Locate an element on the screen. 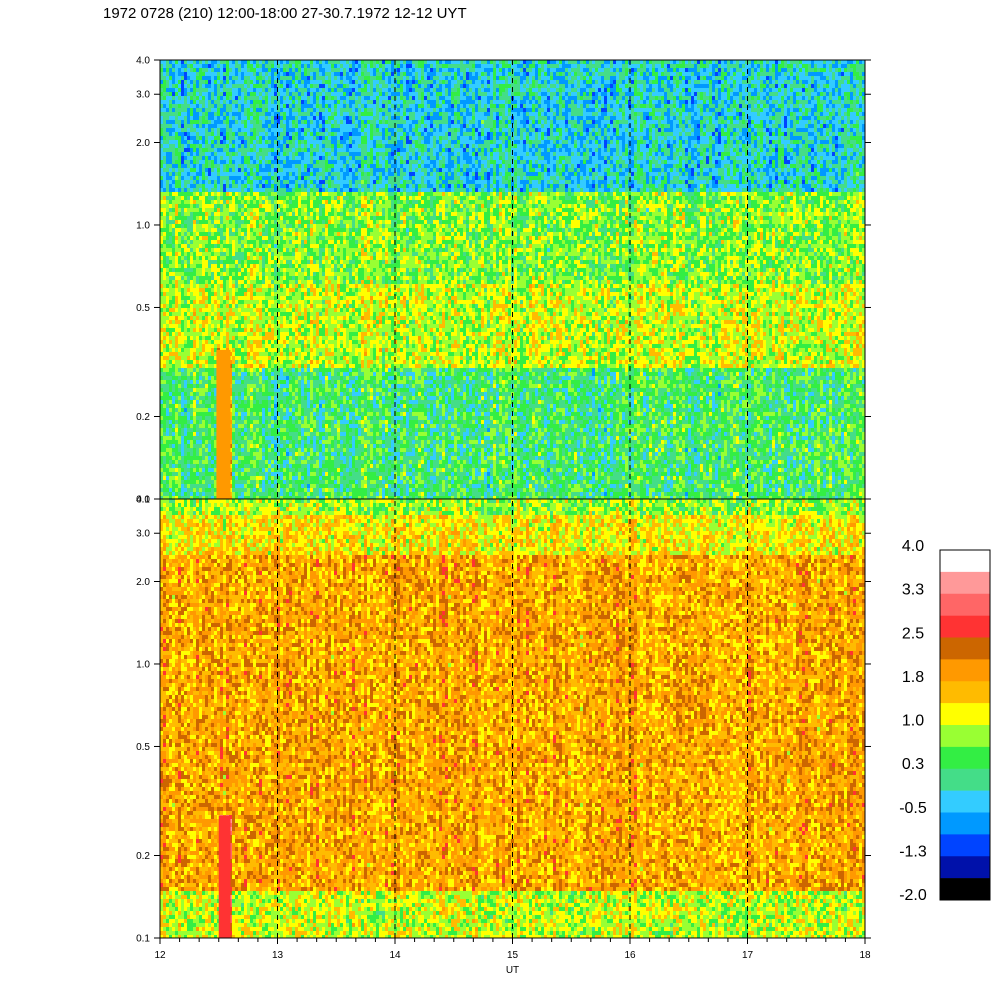 The width and height of the screenshot is (1000, 1000). x-tick-label: 18 is located at coordinates (865, 955).